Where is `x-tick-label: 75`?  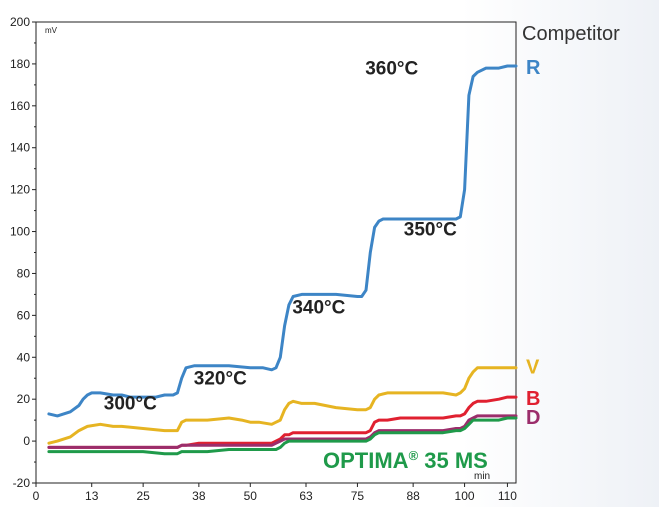
x-tick-label: 75 is located at coordinates (358, 496).